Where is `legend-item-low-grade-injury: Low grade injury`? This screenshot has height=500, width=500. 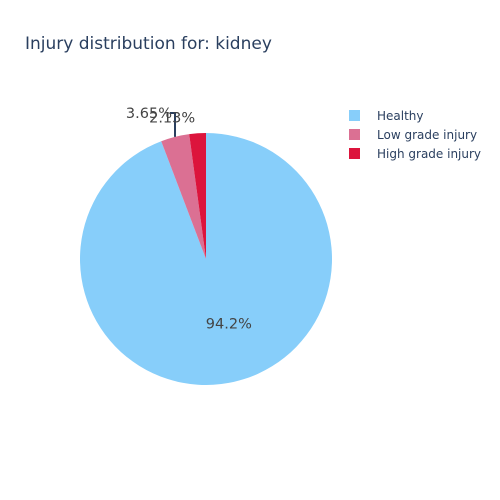
legend-item-low-grade-injury: Low grade injury is located at coordinates (415, 134).